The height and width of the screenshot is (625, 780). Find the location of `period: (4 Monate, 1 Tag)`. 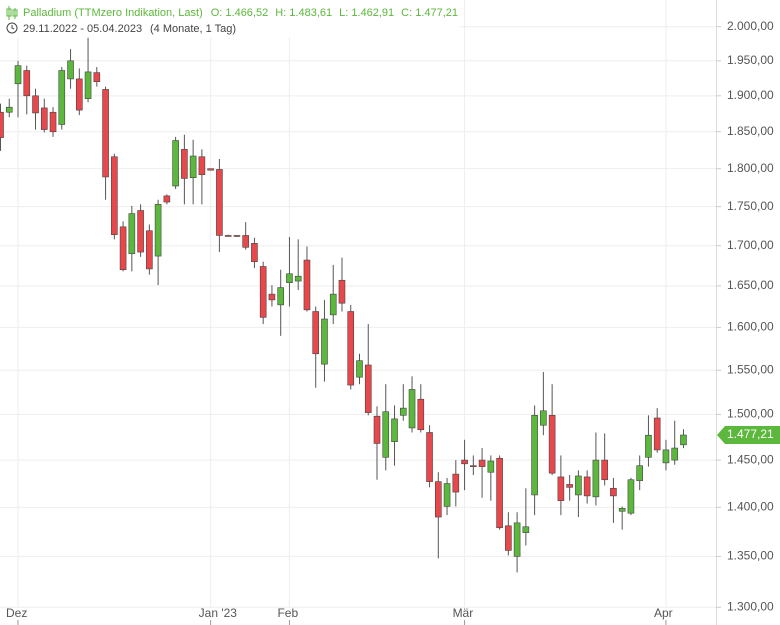

period: (4 Monate, 1 Tag) is located at coordinates (193, 29).